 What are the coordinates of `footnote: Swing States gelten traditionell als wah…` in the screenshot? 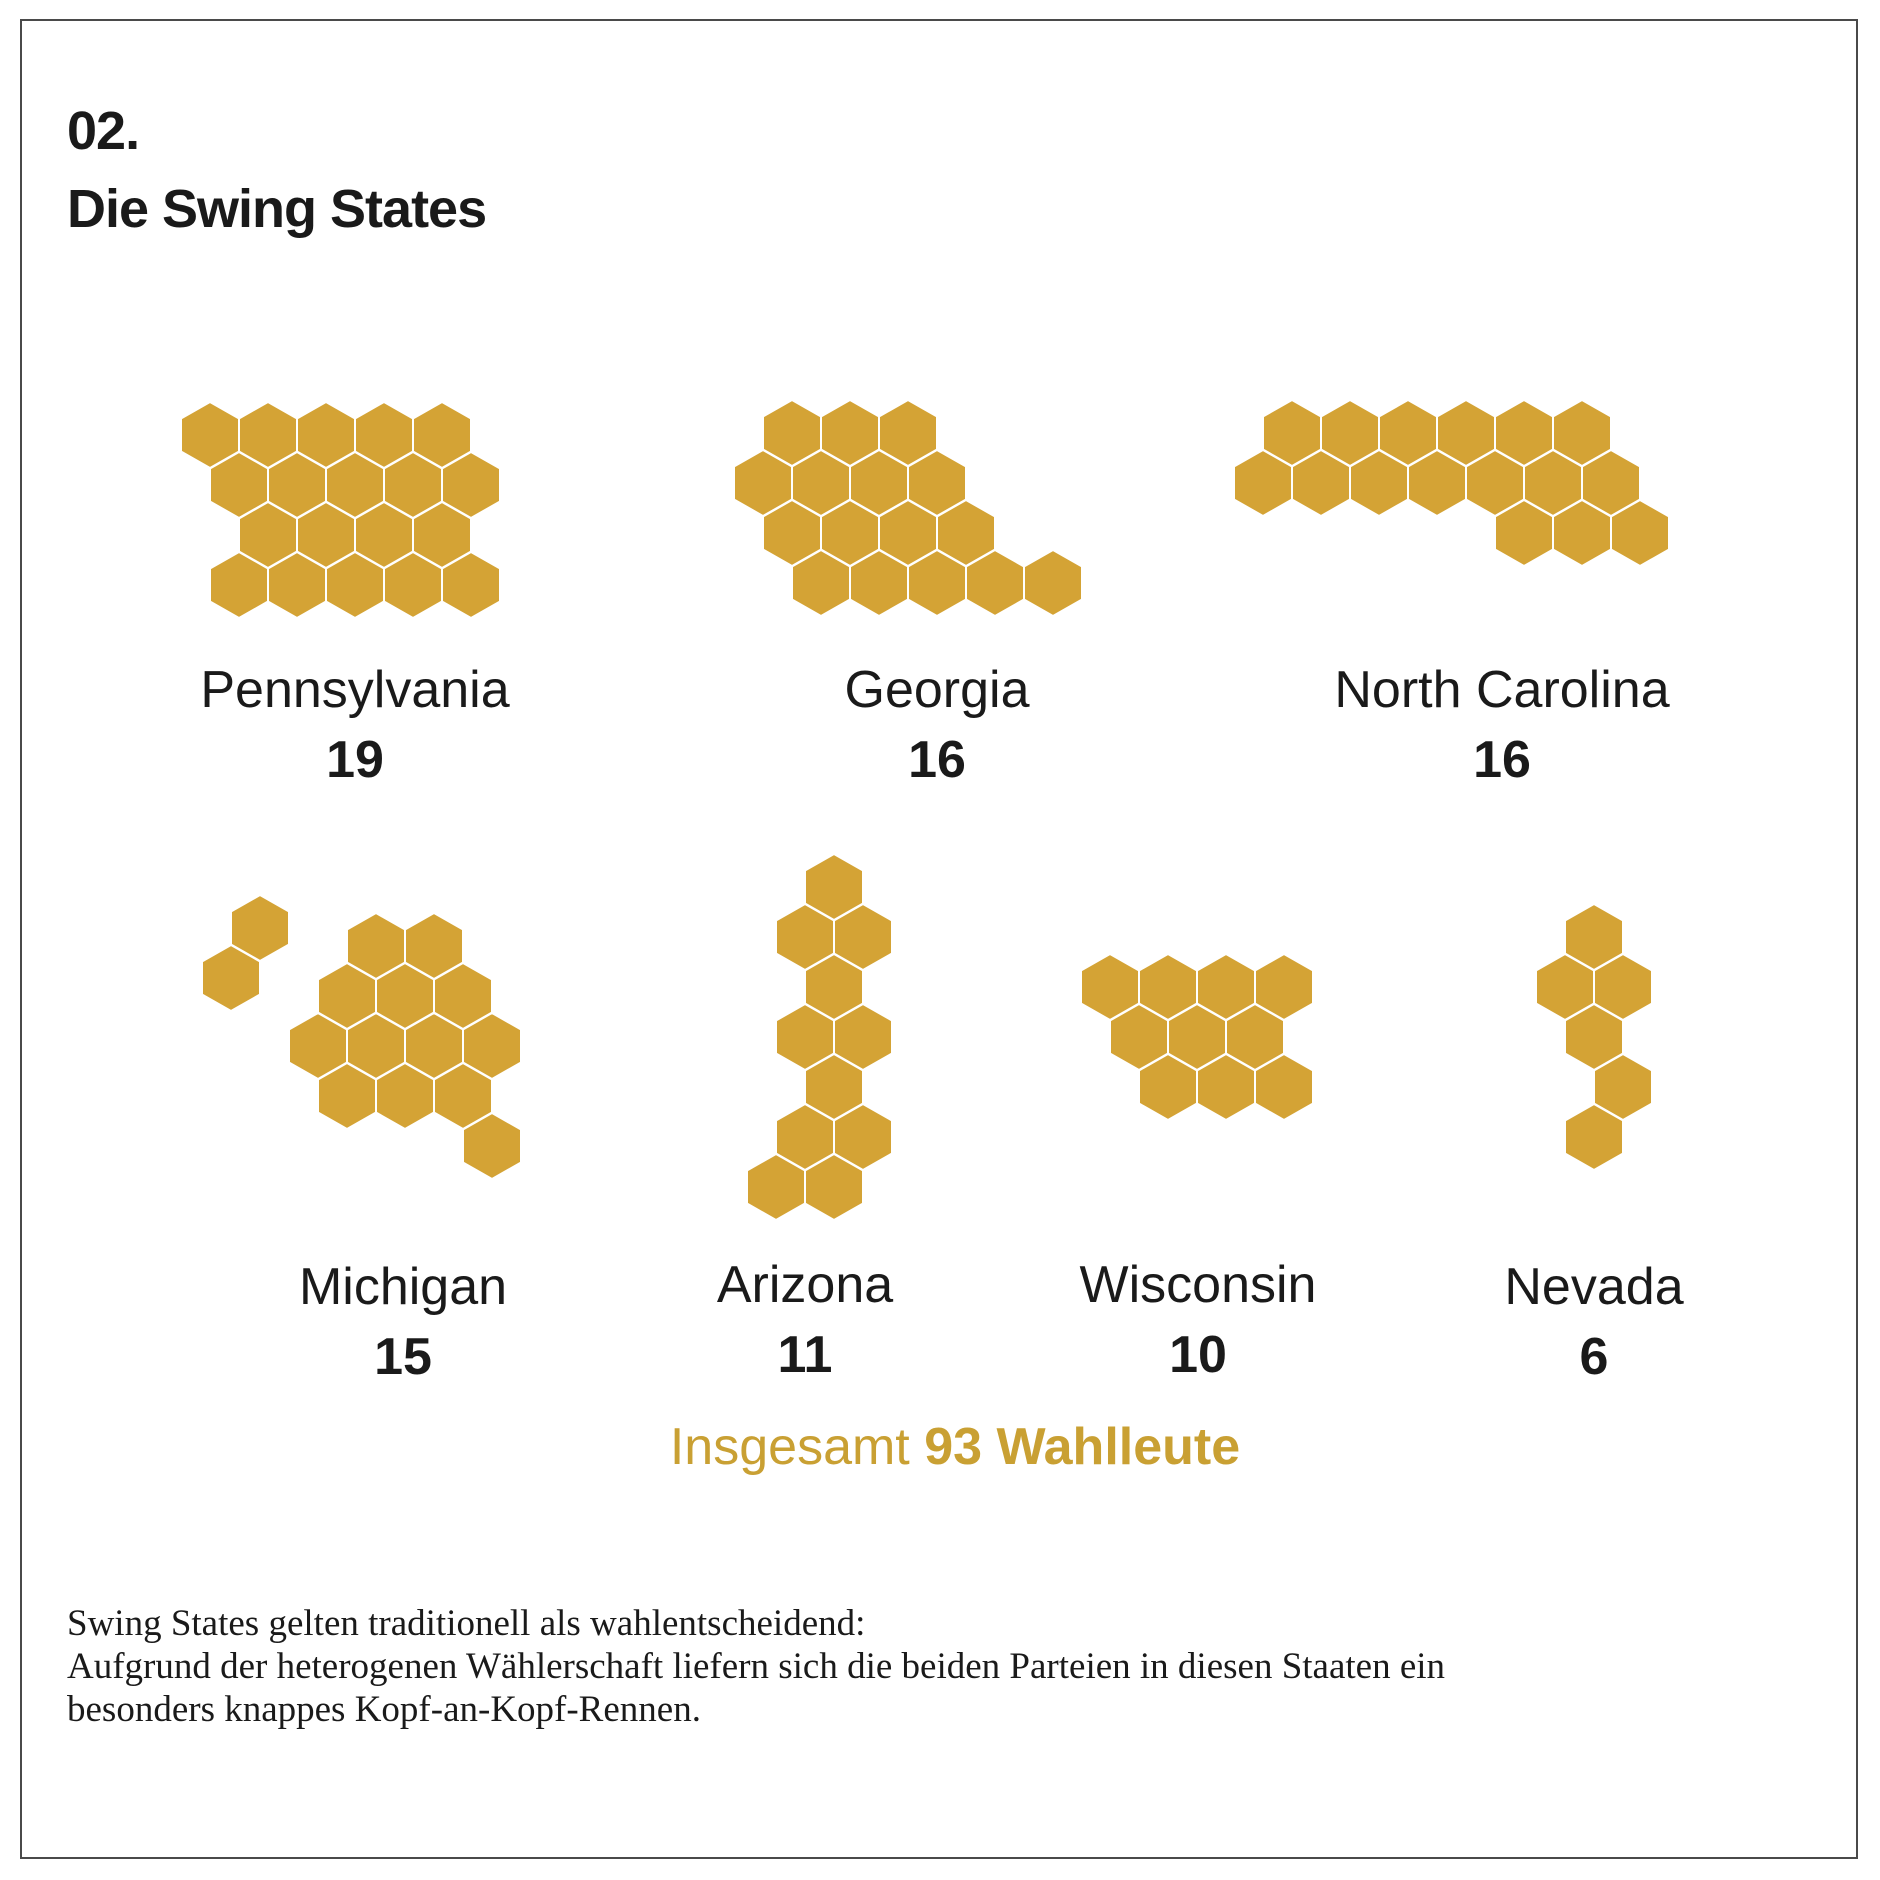 It's located at (917, 1666).